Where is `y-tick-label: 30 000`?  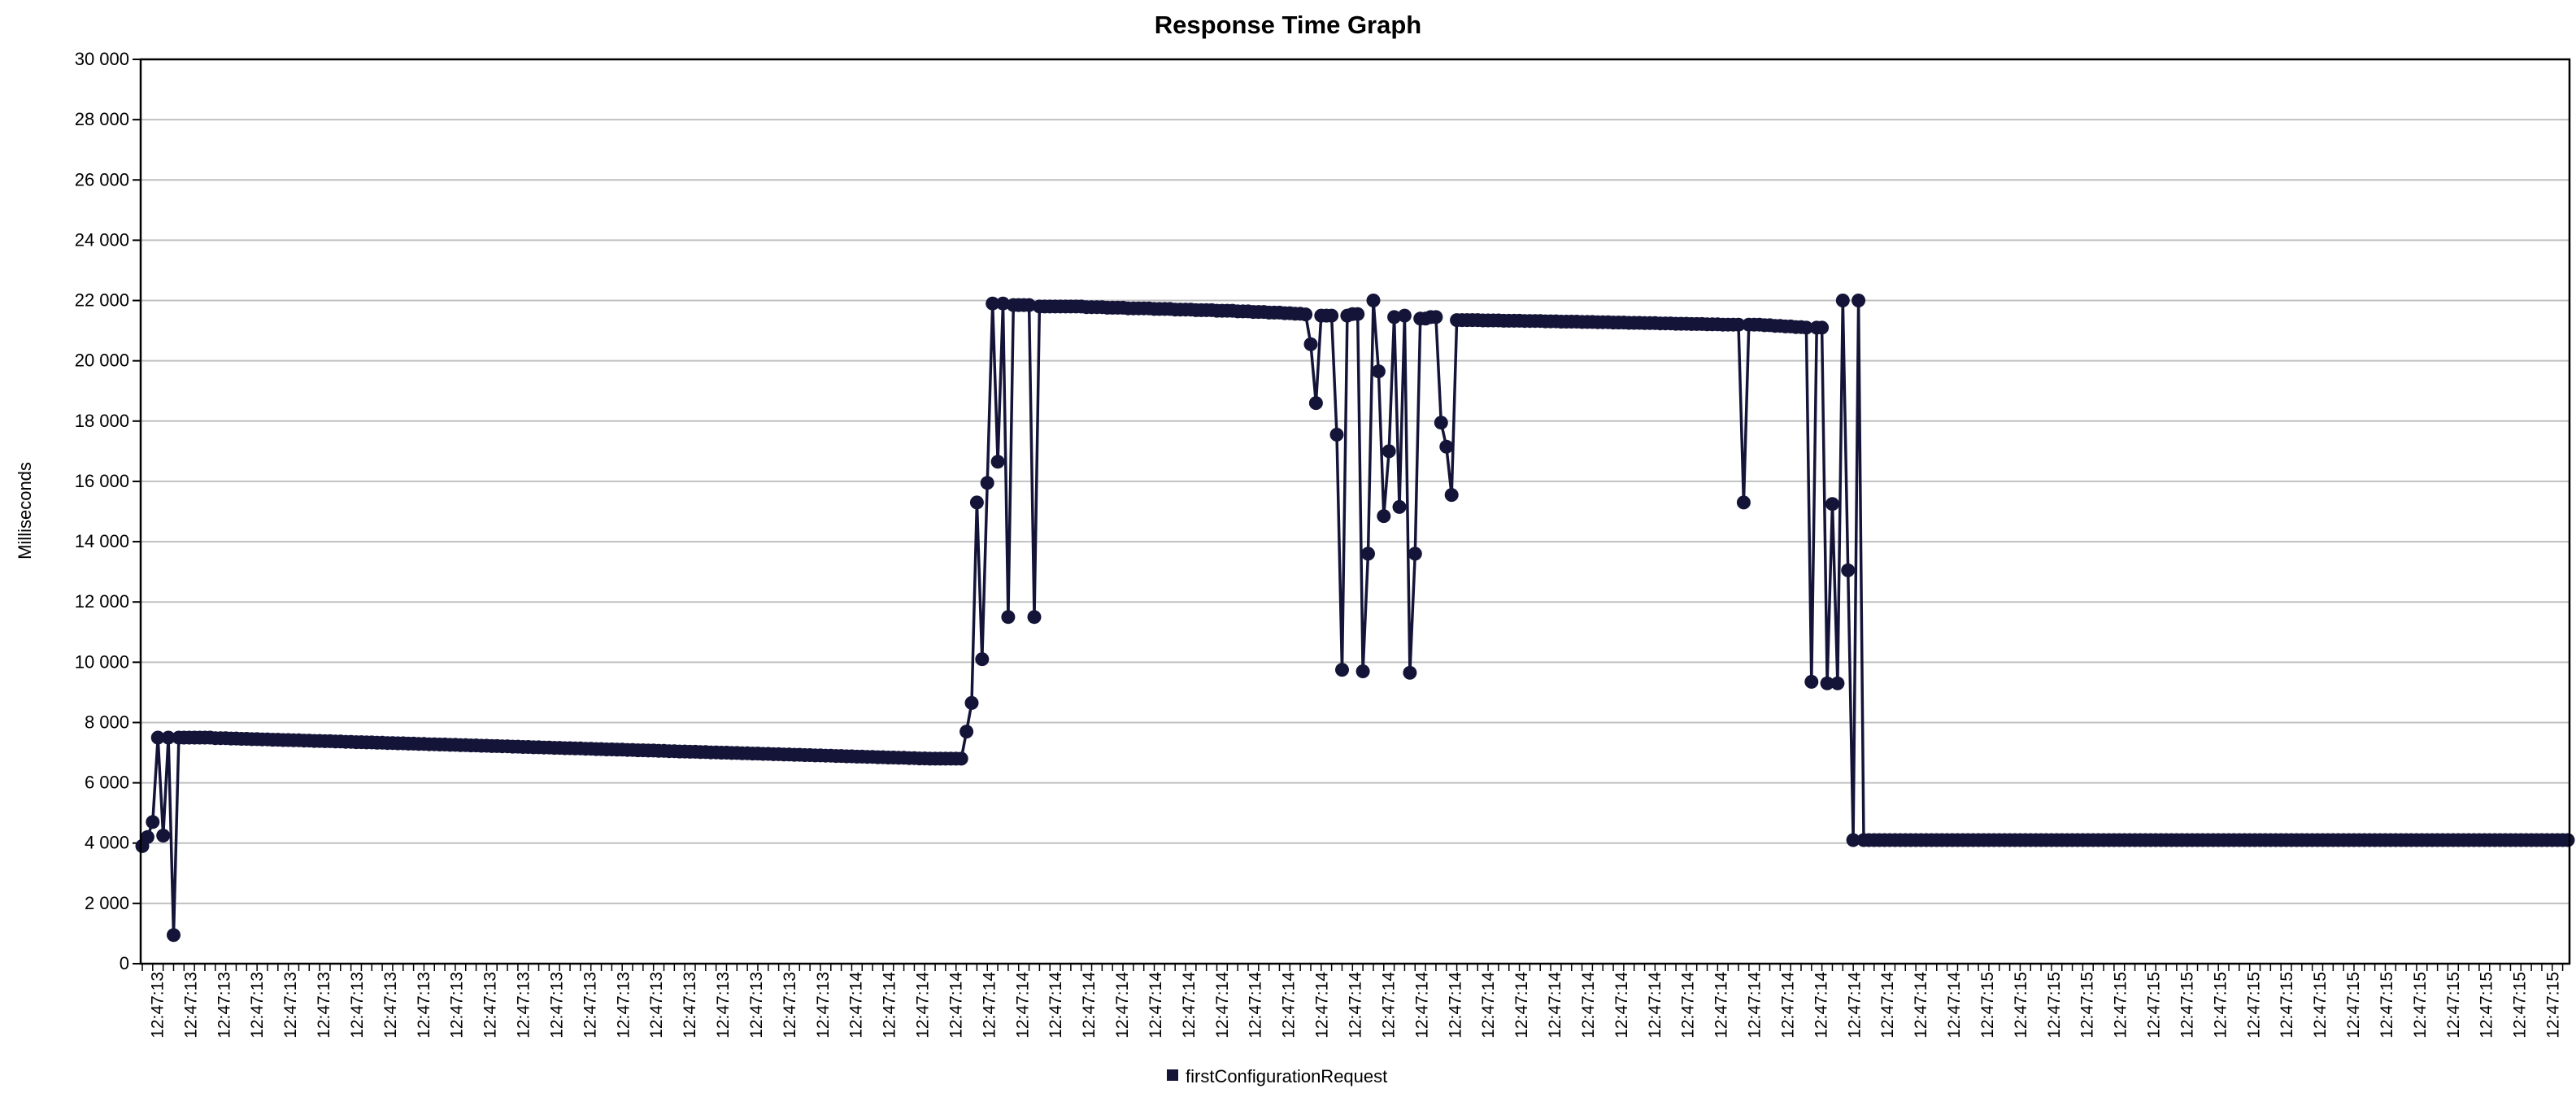
y-tick-label: 30 000 is located at coordinates (102, 59).